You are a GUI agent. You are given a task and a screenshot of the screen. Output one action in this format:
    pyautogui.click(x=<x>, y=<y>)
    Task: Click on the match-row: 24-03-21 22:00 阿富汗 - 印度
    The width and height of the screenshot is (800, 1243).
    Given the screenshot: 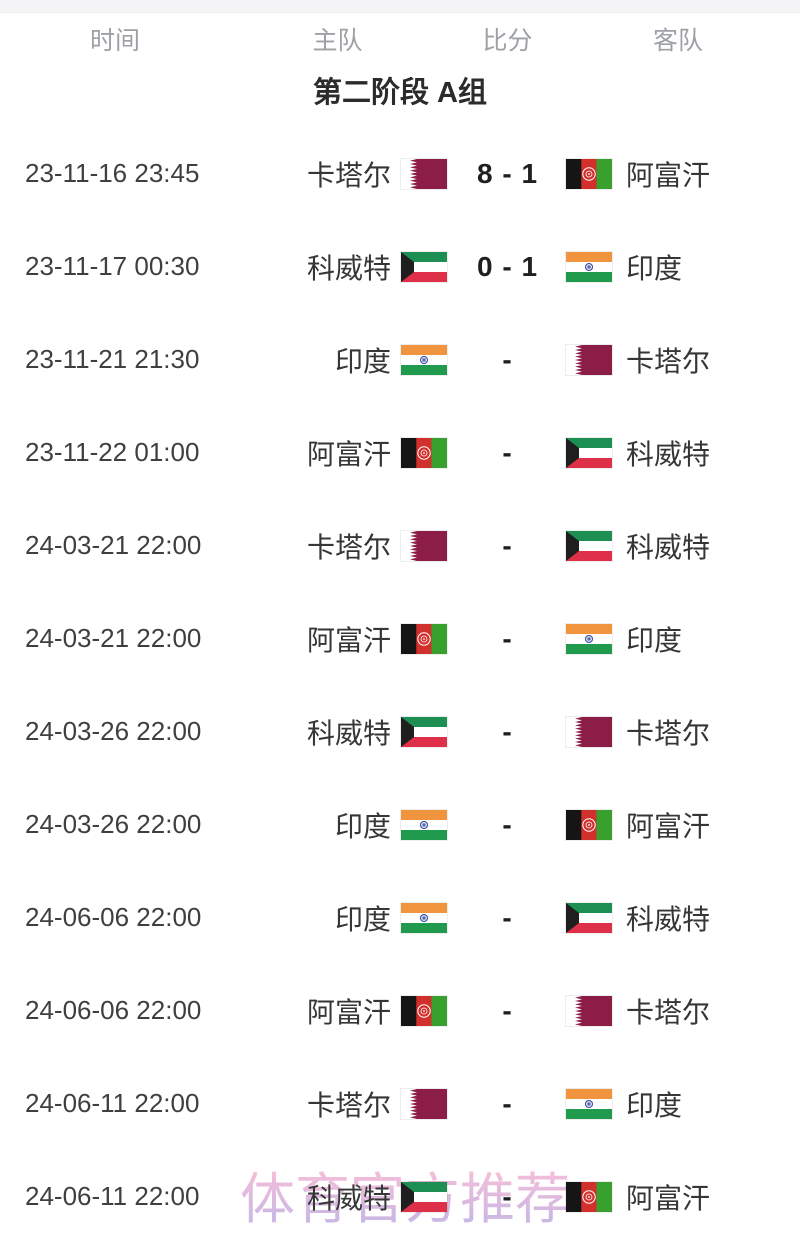 What is the action you would take?
    pyautogui.click(x=400, y=638)
    